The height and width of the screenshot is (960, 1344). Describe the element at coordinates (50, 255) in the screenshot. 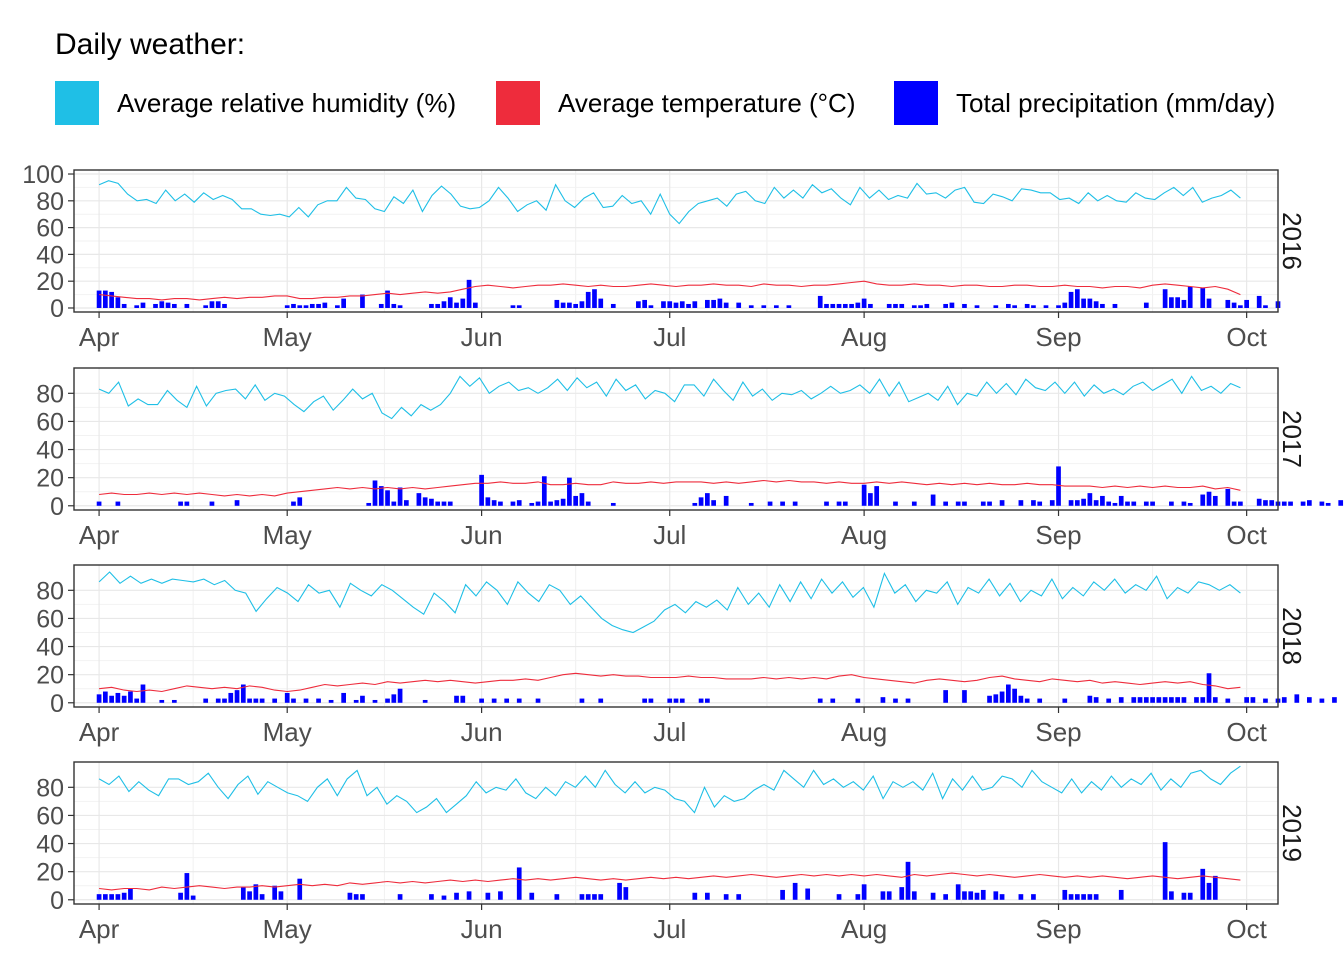

I see `y-tick-label: 40` at that location.